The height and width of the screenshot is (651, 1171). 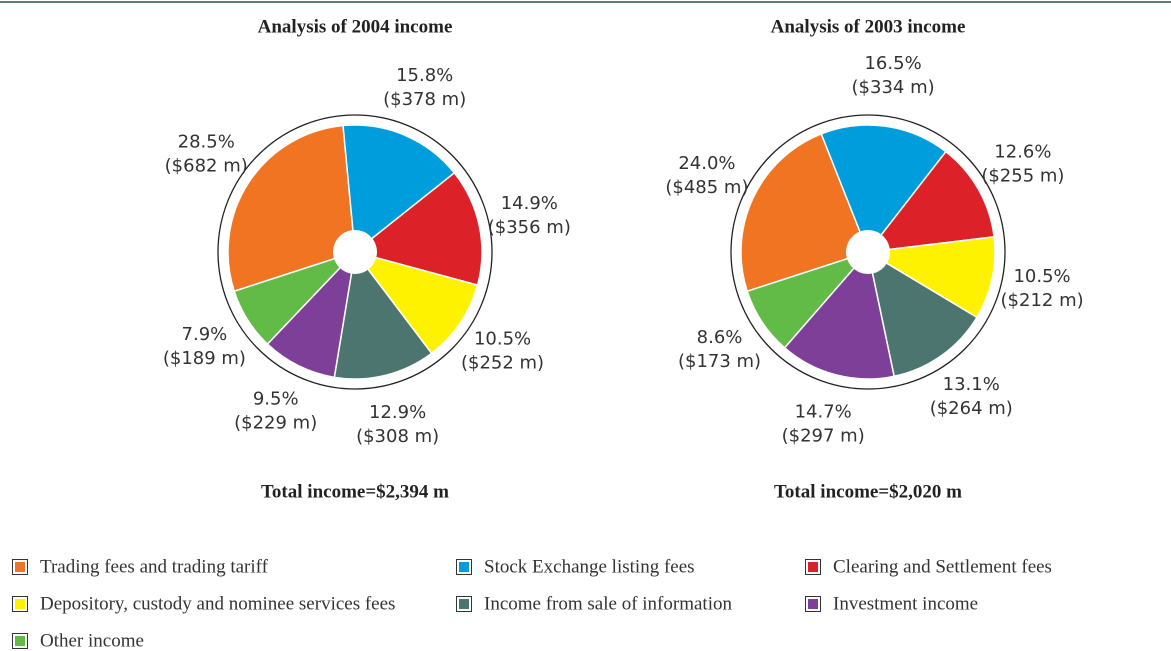 What do you see at coordinates (1022, 151) in the screenshot?
I see `slice-percent-label: 12.6%` at bounding box center [1022, 151].